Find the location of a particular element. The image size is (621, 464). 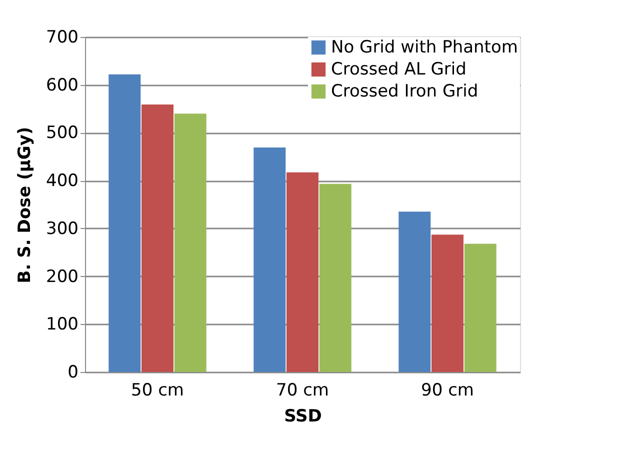

y-tick-label: 0 is located at coordinates (73, 372).